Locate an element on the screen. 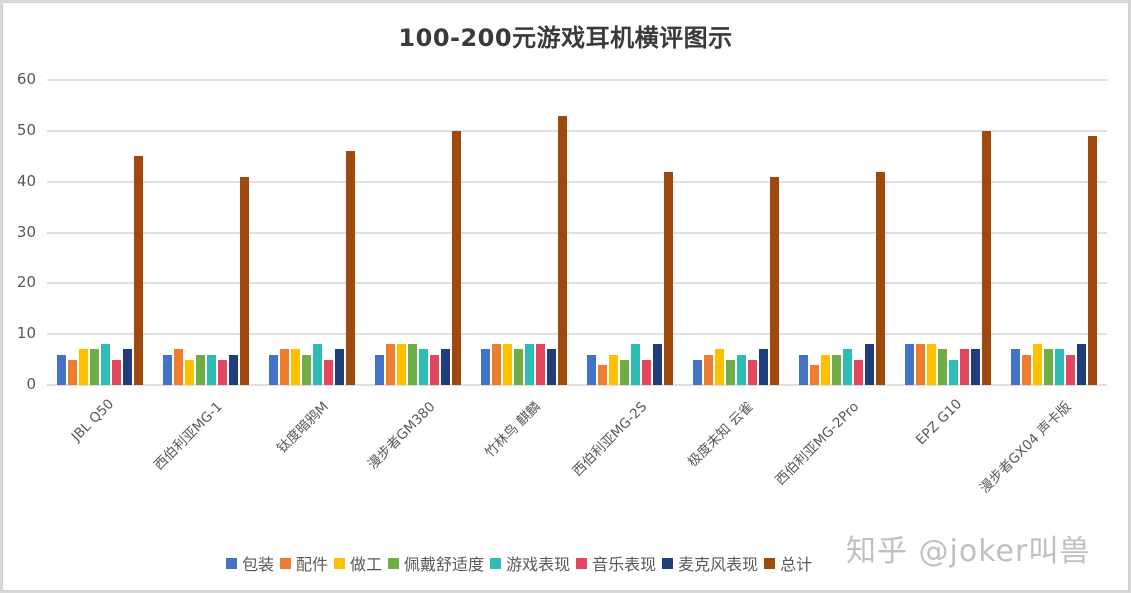 The width and height of the screenshot is (1131, 593). legend-label: 麦克风表现 is located at coordinates (718, 564).